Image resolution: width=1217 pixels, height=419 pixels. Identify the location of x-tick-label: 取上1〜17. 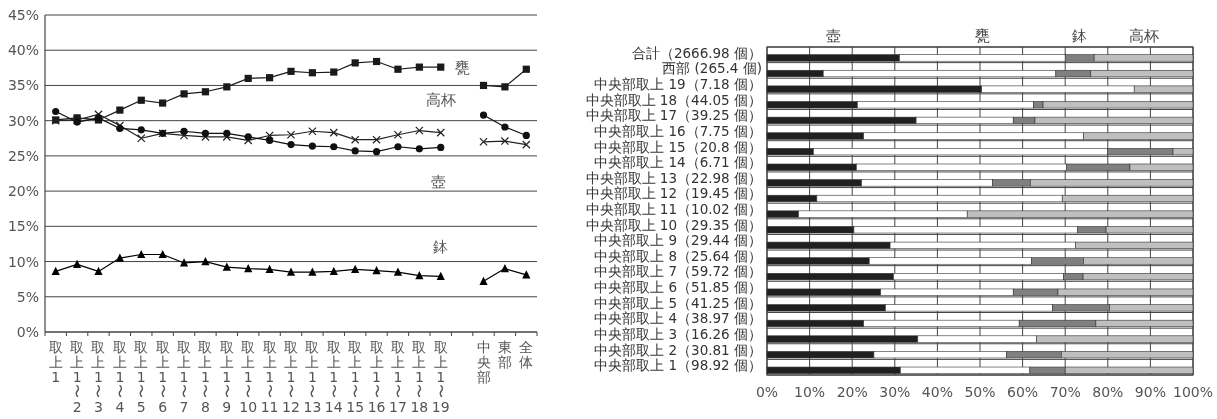
(398, 377).